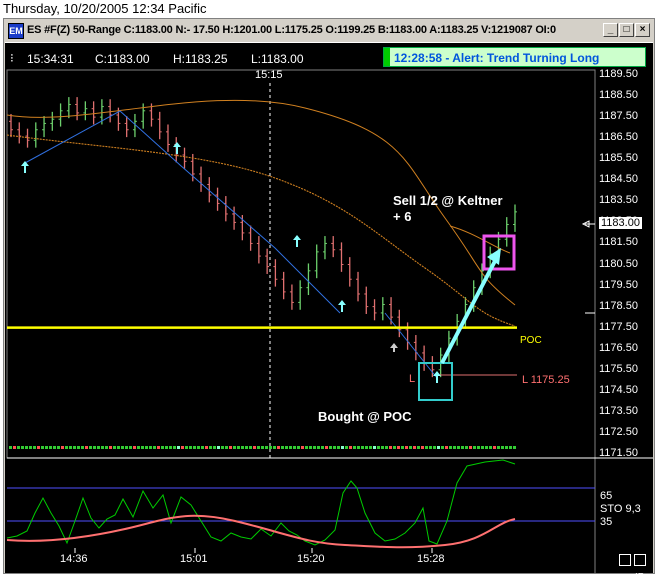 The image size is (658, 583). What do you see at coordinates (311, 559) in the screenshot?
I see `time-axis-label: 15:20` at bounding box center [311, 559].